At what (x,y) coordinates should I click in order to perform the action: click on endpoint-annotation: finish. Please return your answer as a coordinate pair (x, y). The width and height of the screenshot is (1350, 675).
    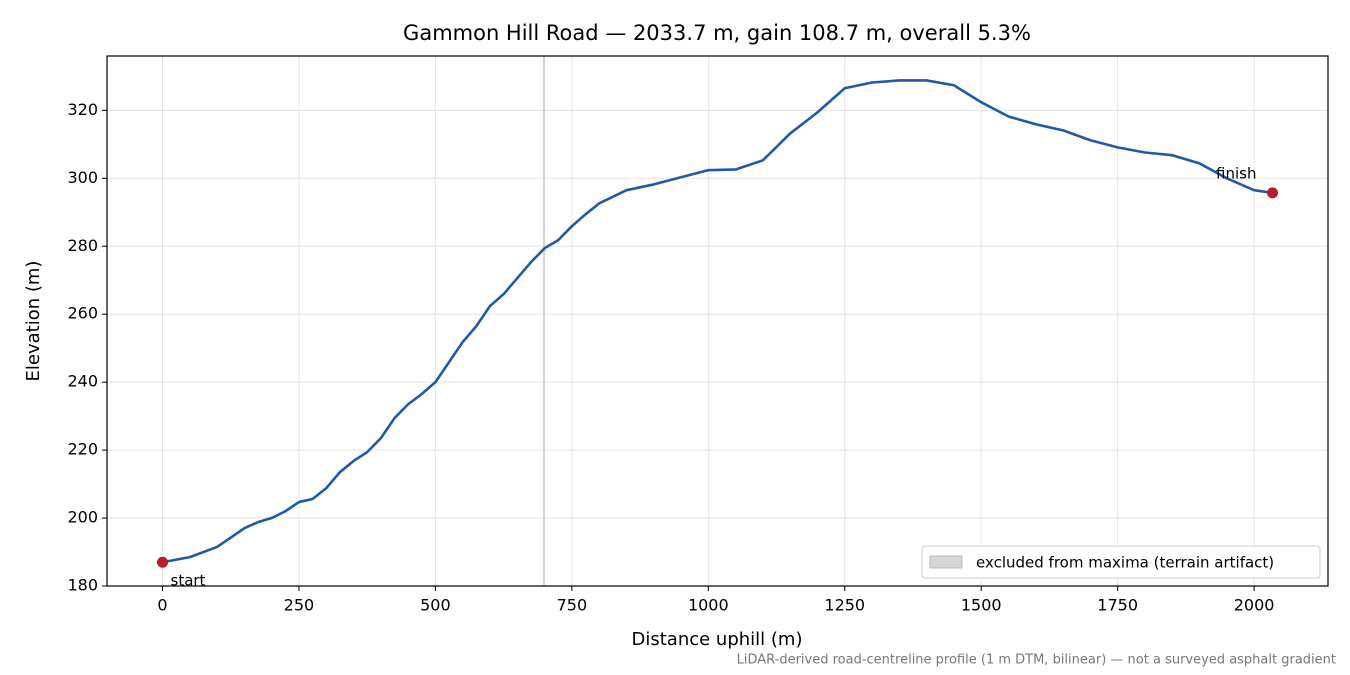
    Looking at the image, I should click on (1236, 173).